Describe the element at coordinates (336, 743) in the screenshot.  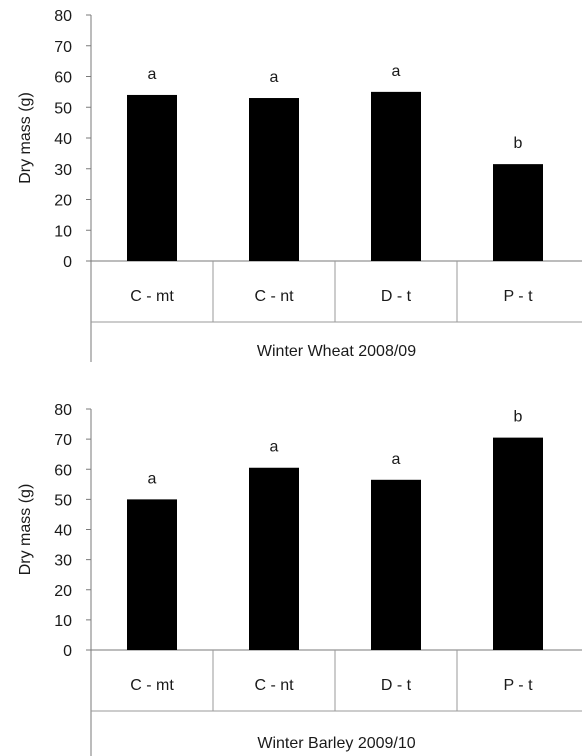
I see `group-label: Winter Barley 2009/10` at that location.